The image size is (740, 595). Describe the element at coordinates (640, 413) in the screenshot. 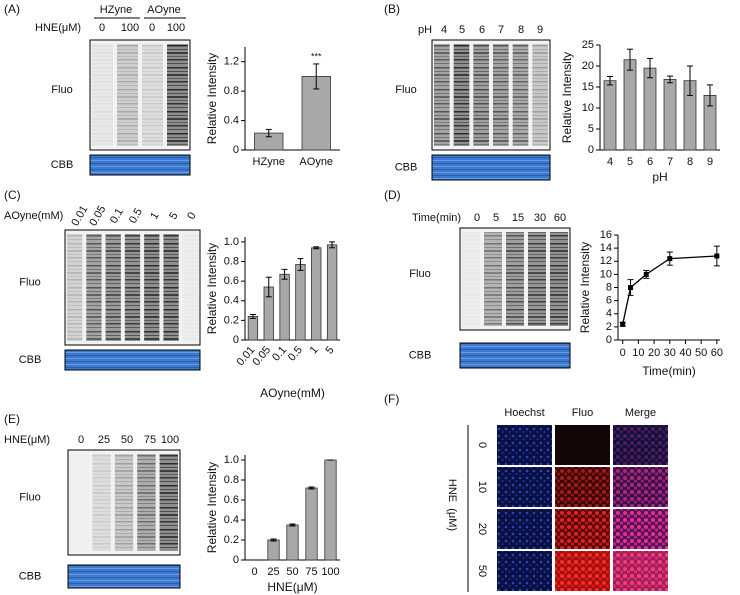

I see `column-label: Merge` at that location.